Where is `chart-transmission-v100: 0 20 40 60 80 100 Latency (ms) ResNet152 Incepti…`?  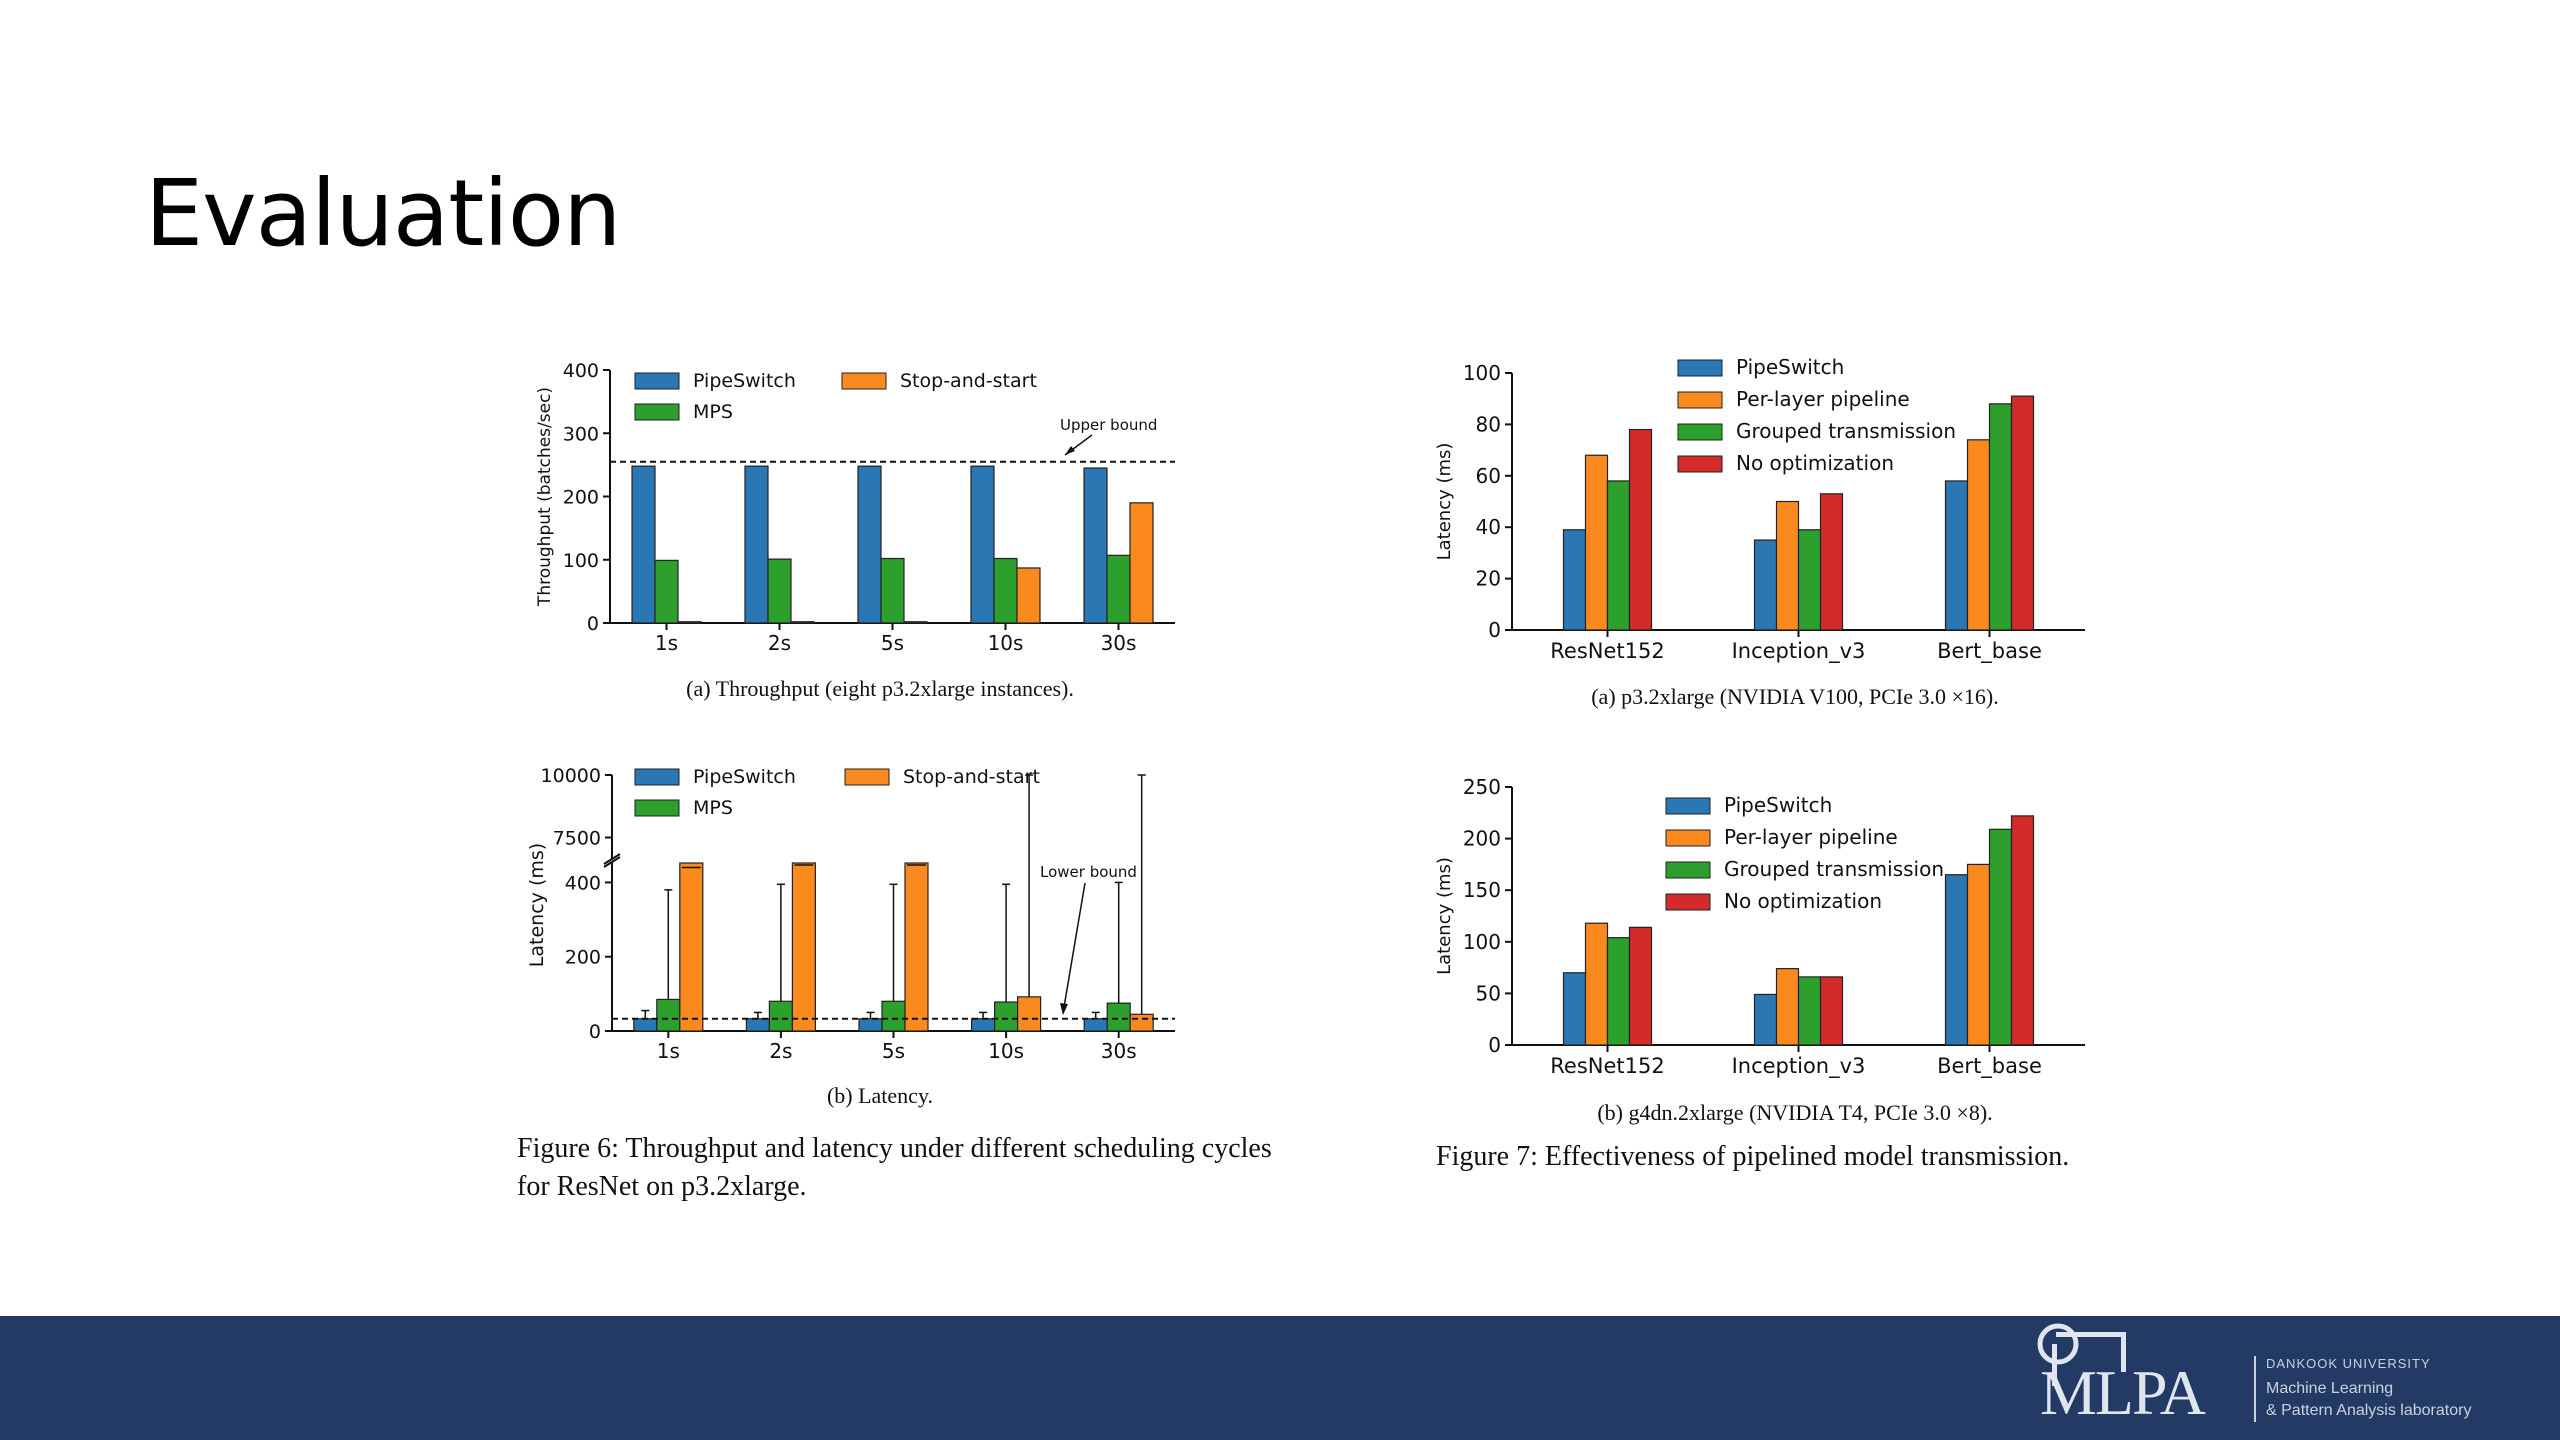
chart-transmission-v100: 0 20 40 60 80 100 Latency (ms) ResNet152 Incepti… is located at coordinates (1759, 509).